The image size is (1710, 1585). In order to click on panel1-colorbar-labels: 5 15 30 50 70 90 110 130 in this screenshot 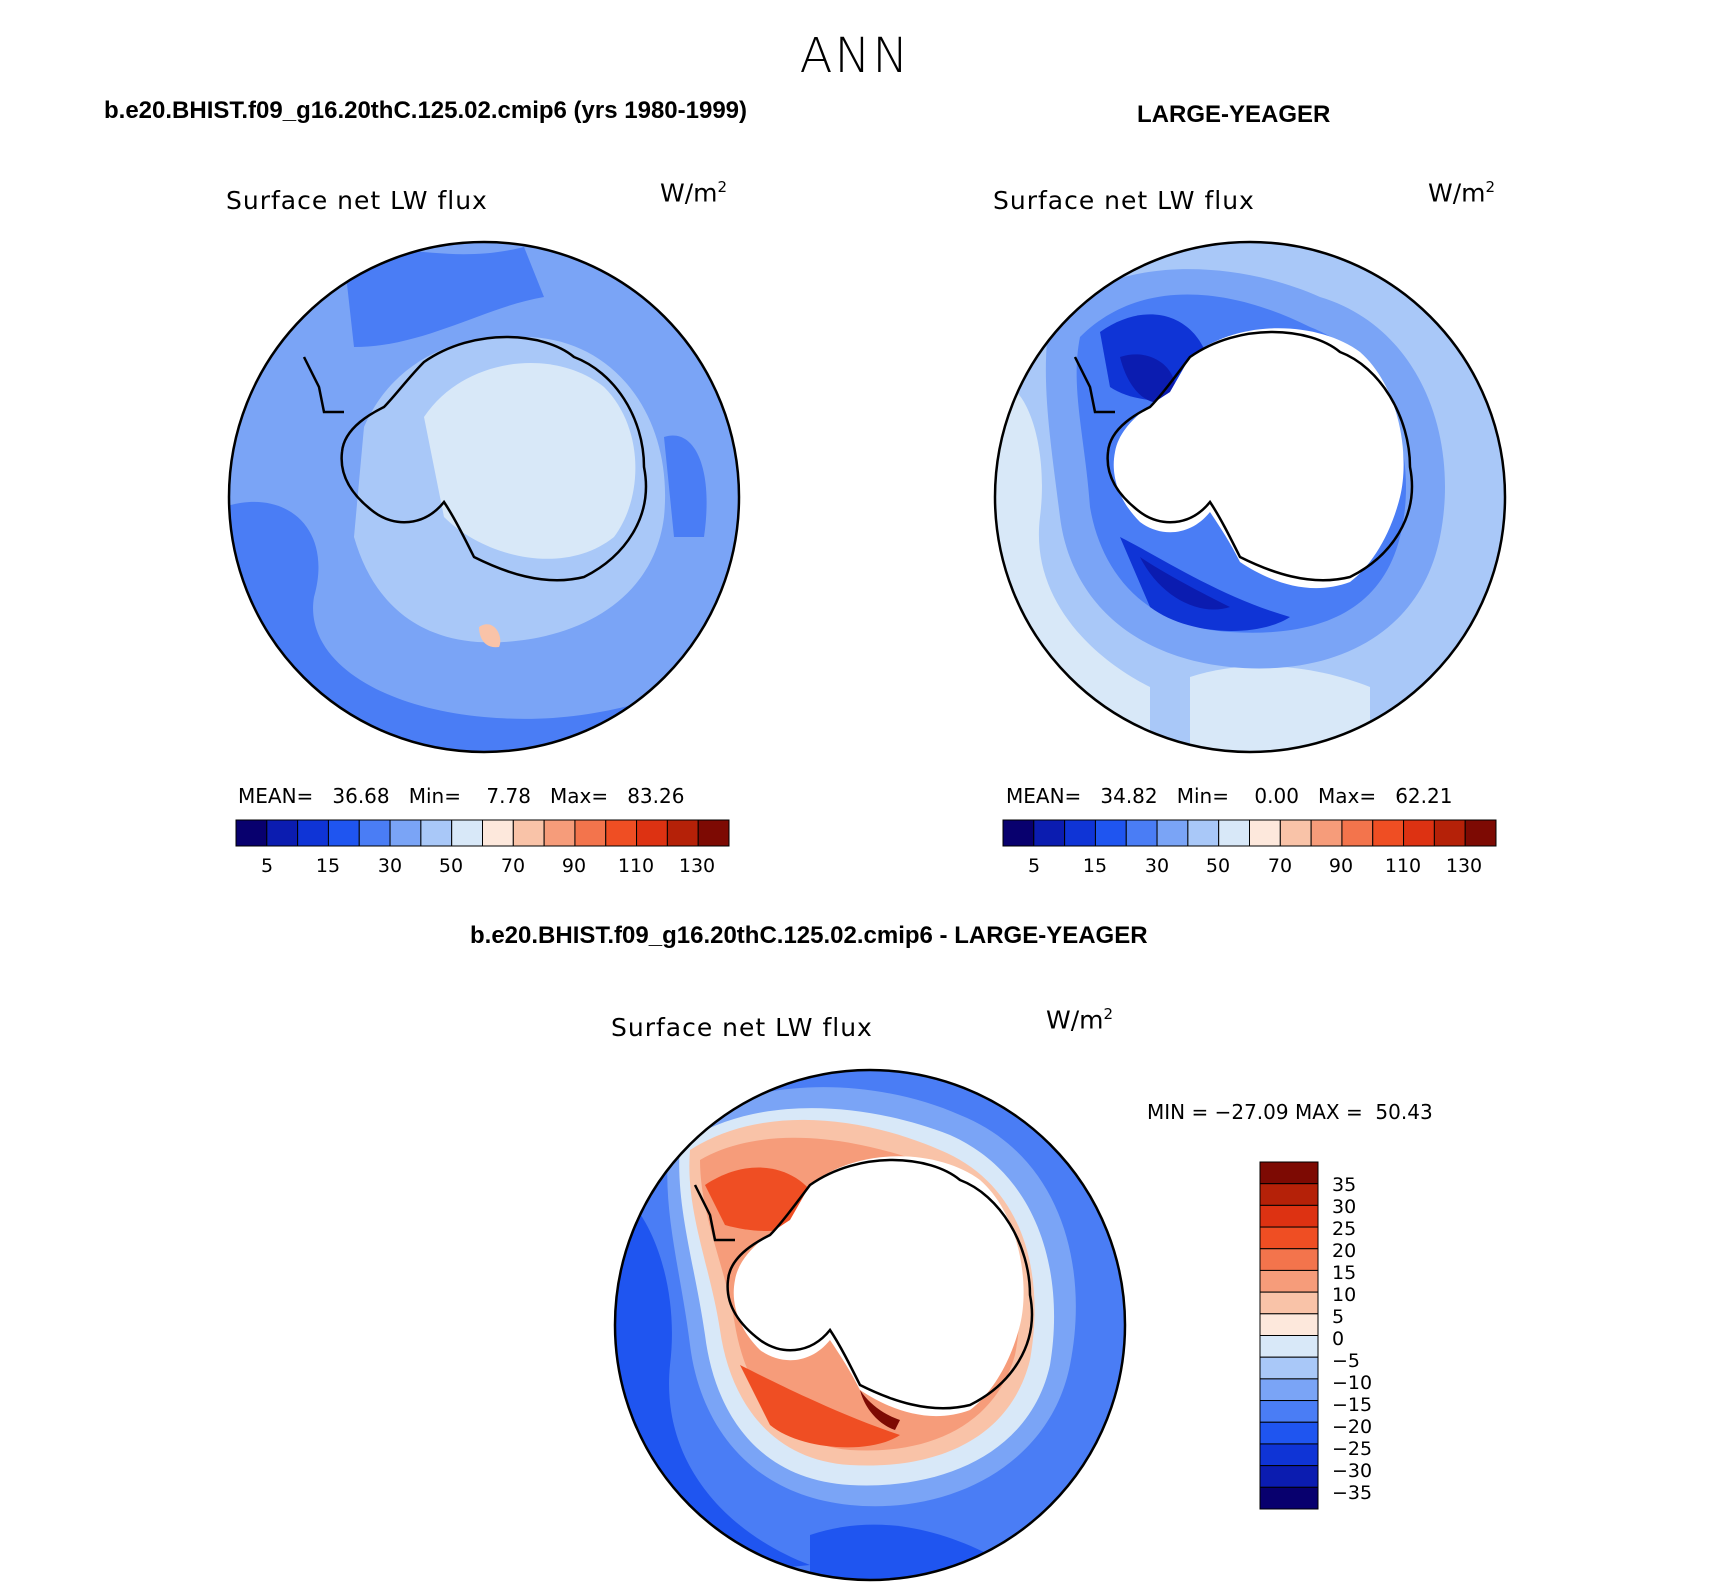, I will do `click(482, 868)`.